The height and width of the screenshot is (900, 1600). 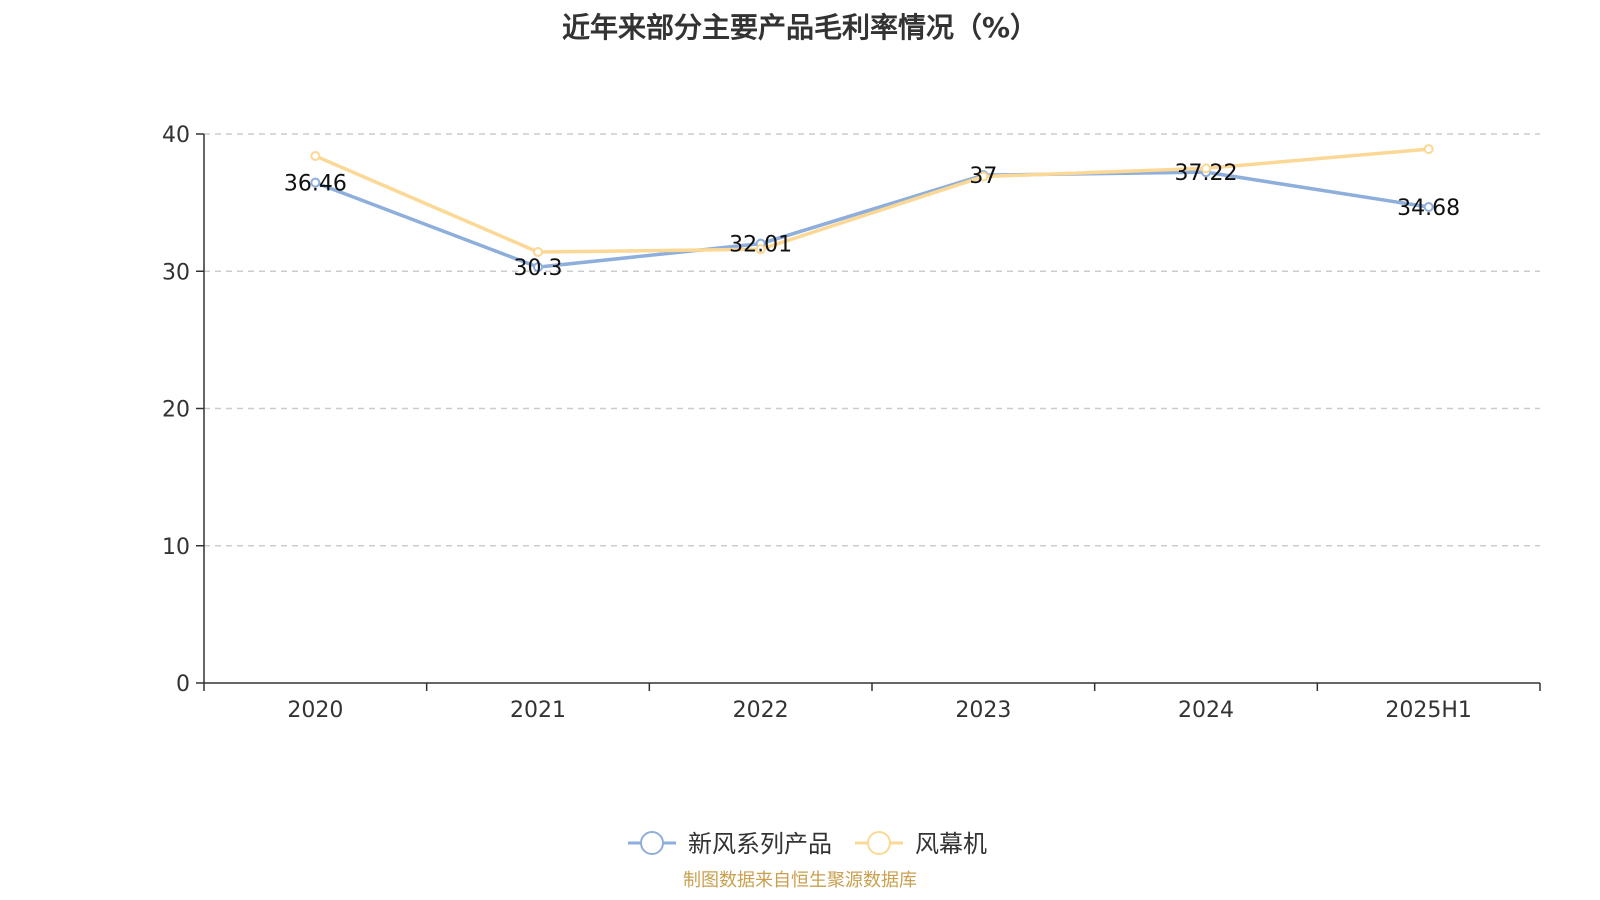 I want to click on data-label-0: 36.46, so click(x=315, y=184).